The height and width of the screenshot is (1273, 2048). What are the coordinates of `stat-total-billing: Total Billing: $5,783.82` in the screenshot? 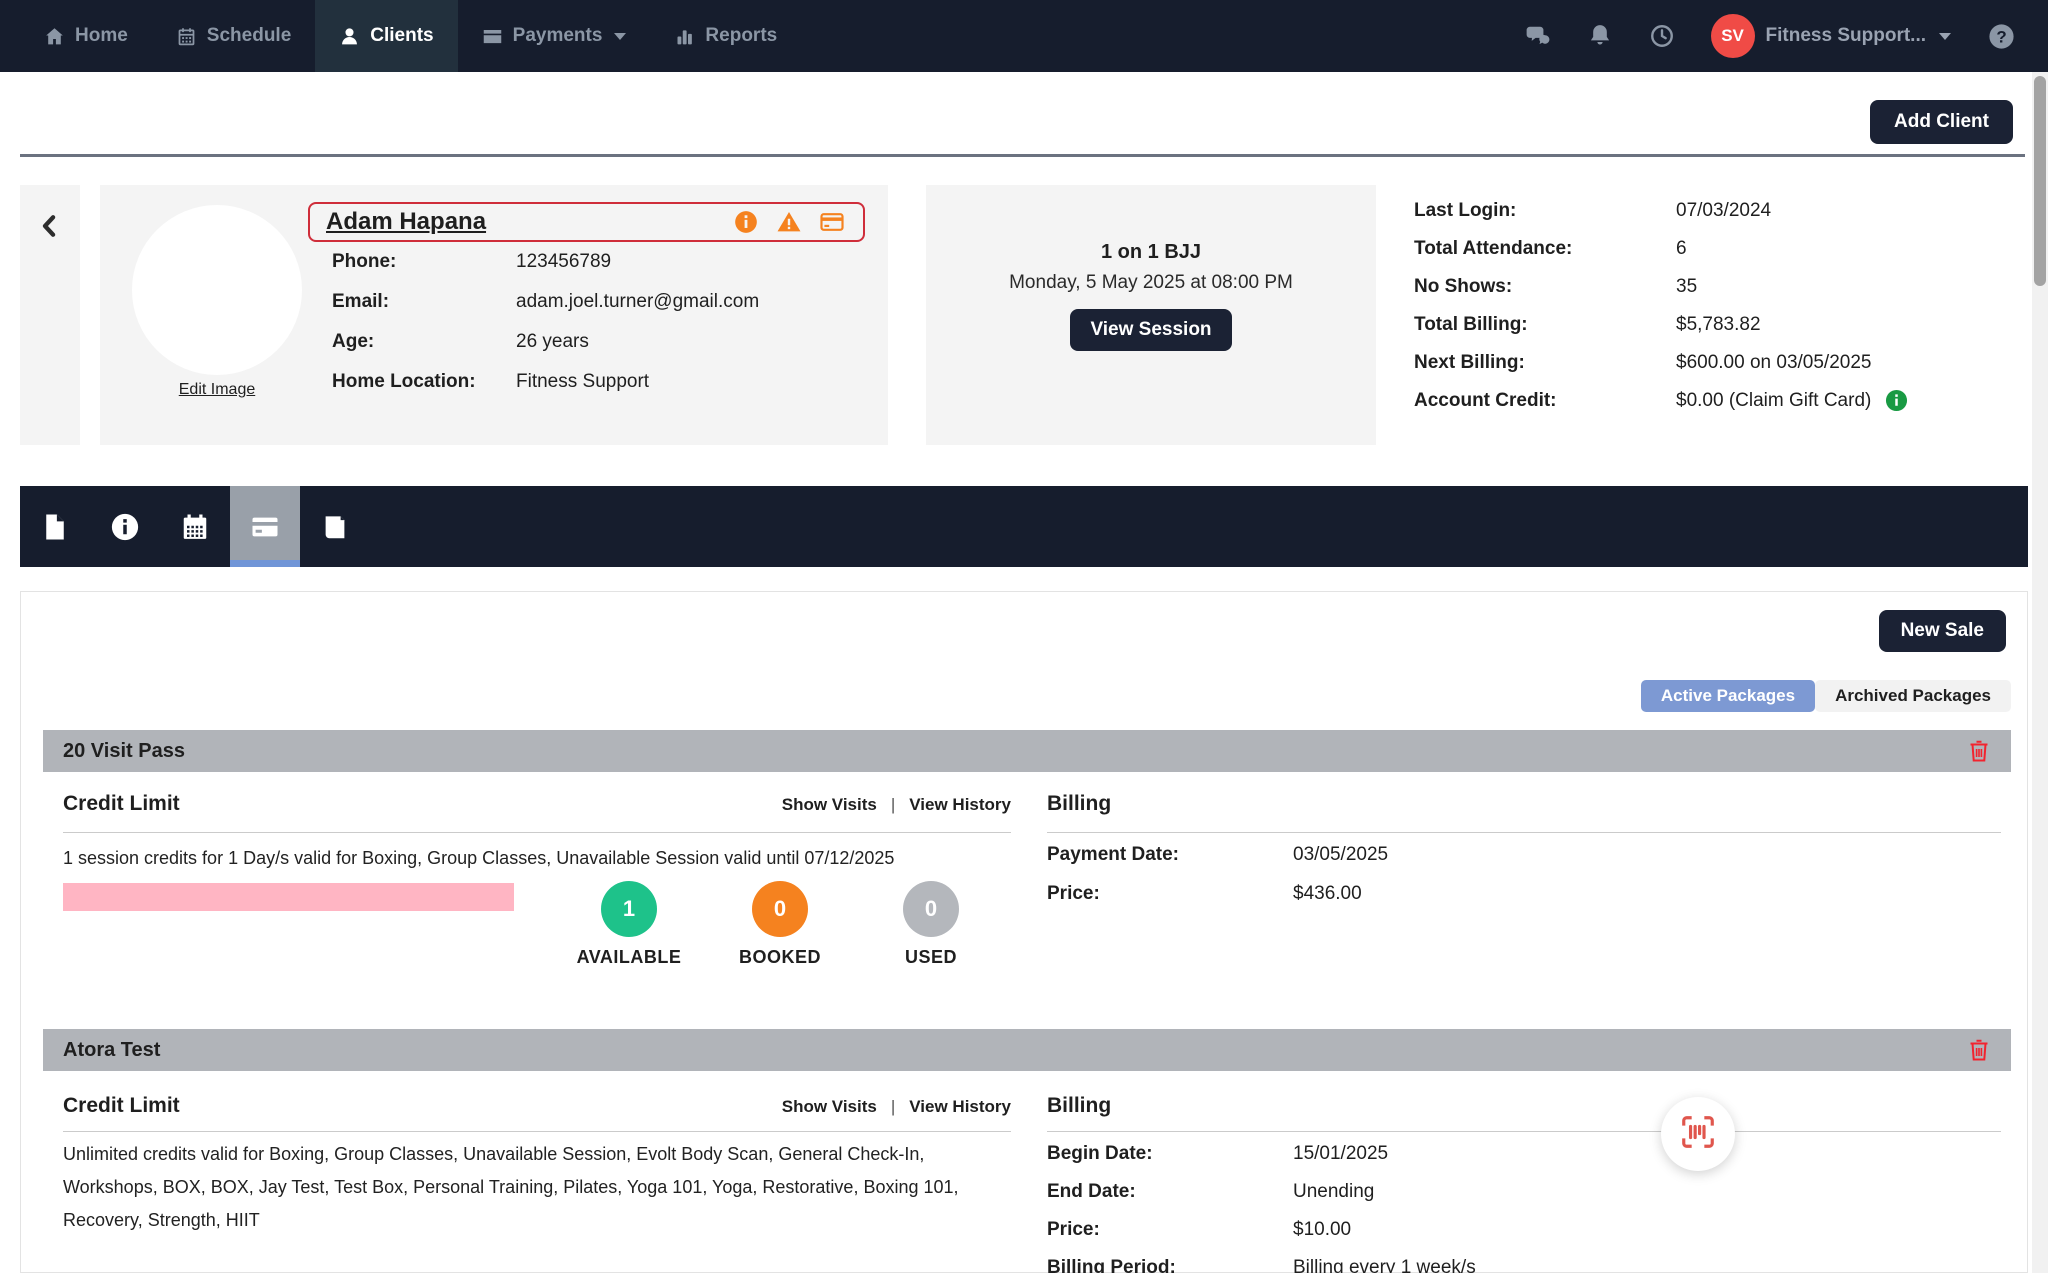 It's located at (1720, 324).